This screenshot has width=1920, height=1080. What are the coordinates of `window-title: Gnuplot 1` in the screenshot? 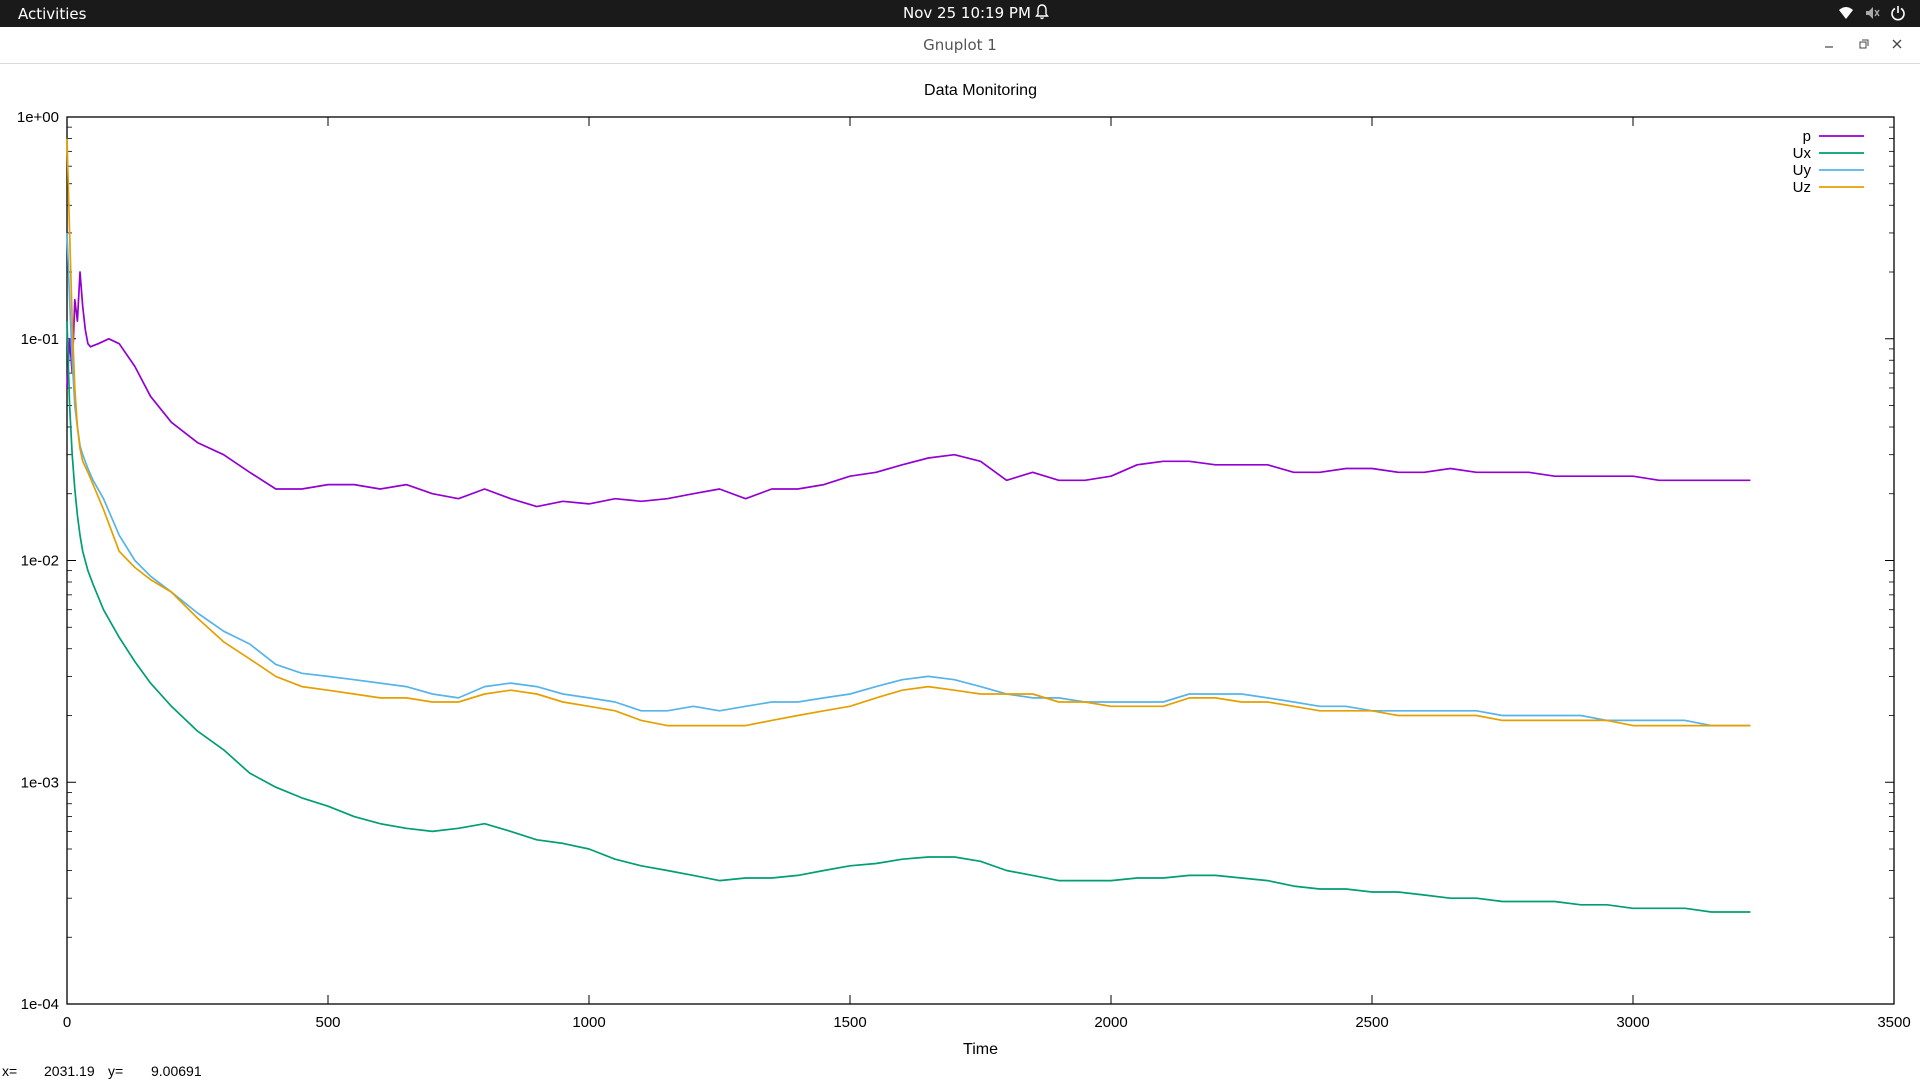 It's located at (960, 45).